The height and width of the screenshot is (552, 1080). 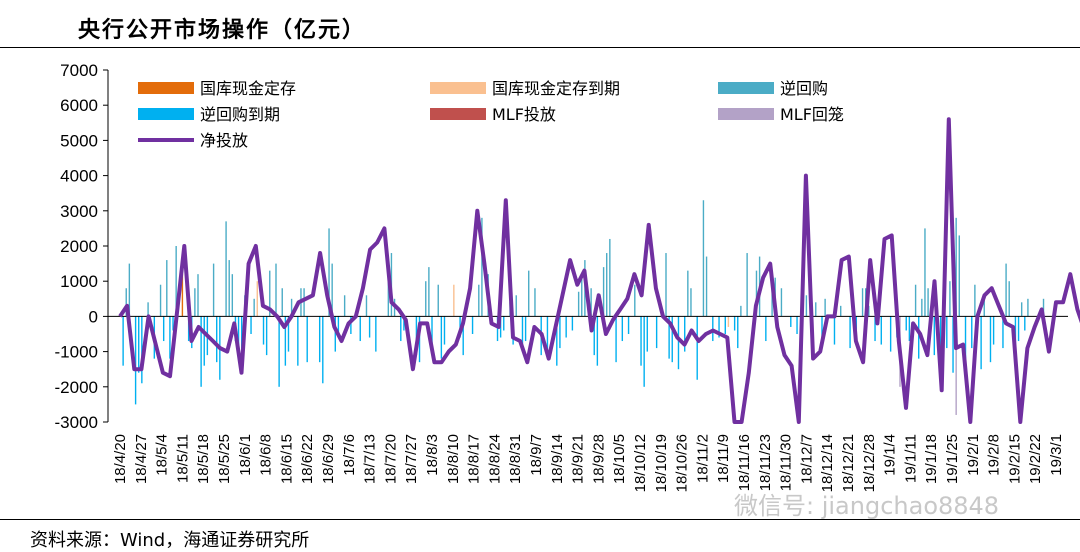 What do you see at coordinates (93, 316) in the screenshot?
I see `y-tick-label: 0` at bounding box center [93, 316].